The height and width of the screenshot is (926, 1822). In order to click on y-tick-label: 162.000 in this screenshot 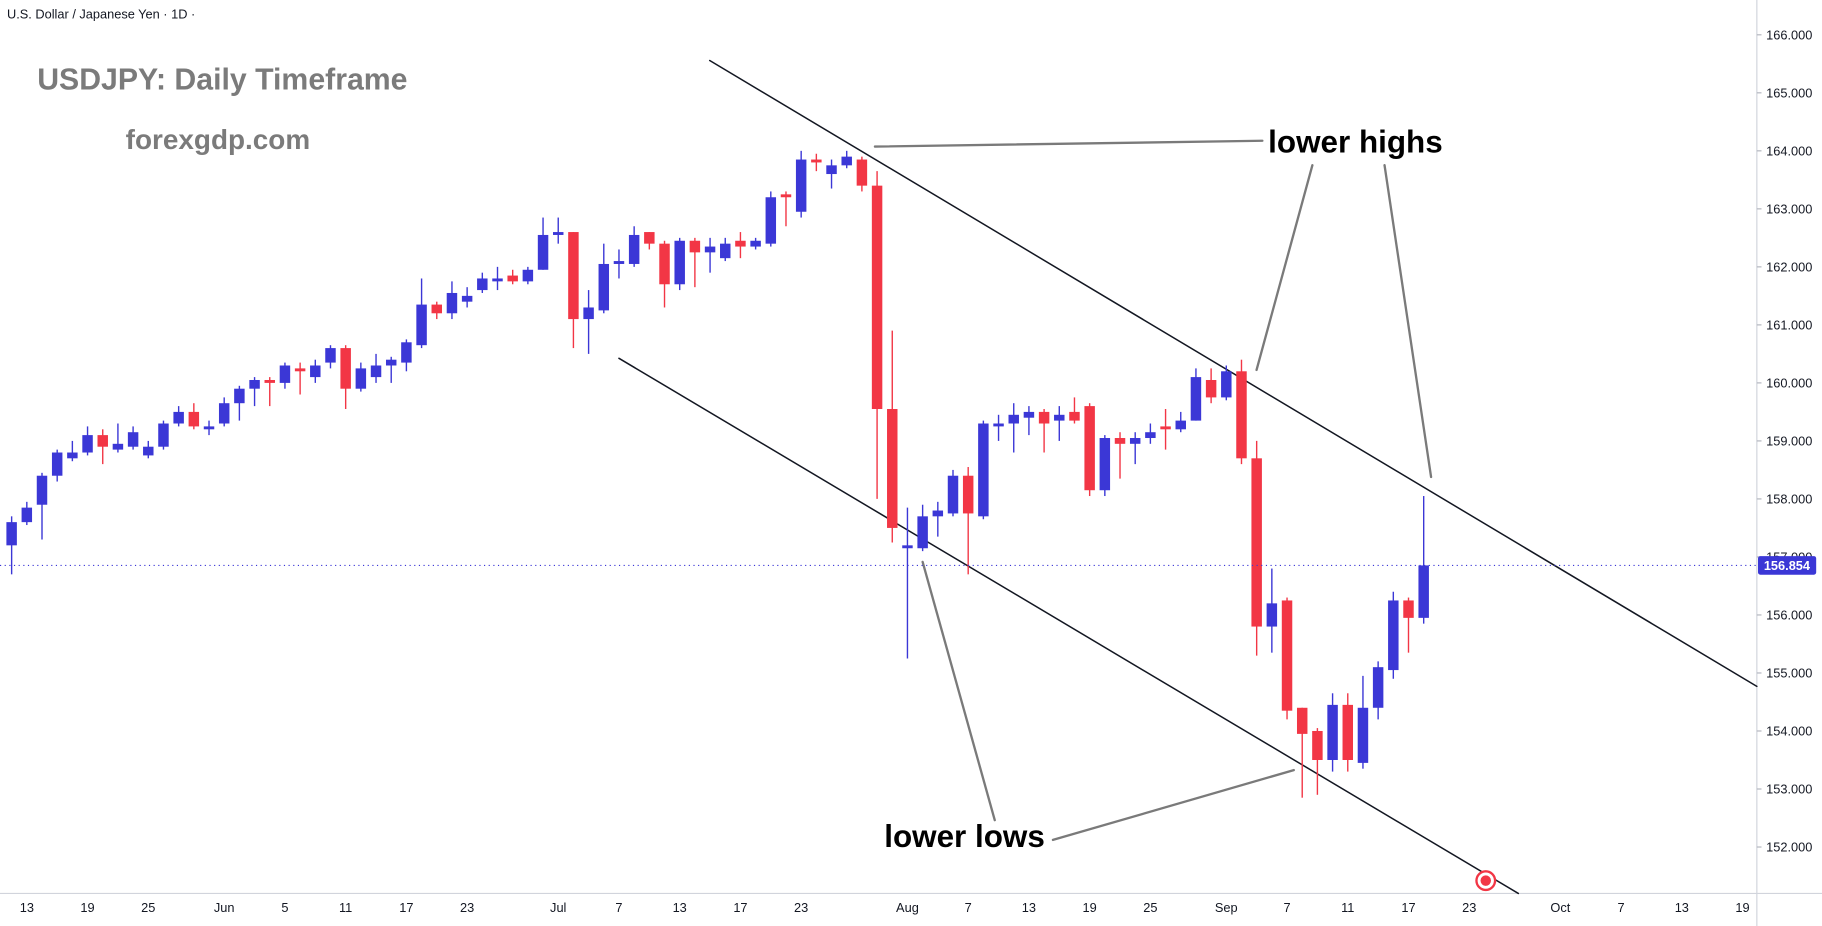, I will do `click(1789, 267)`.